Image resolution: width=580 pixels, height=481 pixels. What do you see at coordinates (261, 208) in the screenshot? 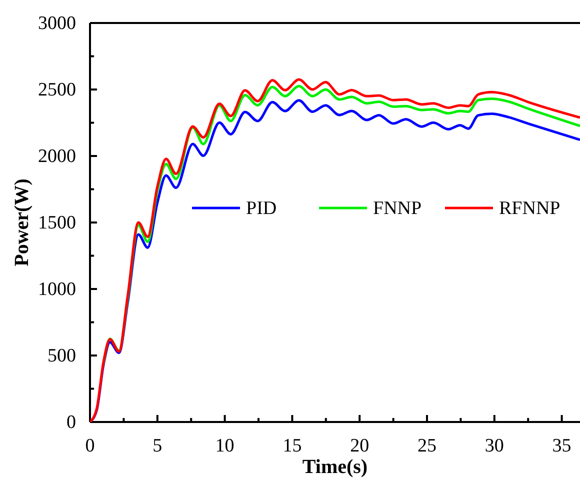
I see `legend-label: PID` at bounding box center [261, 208].